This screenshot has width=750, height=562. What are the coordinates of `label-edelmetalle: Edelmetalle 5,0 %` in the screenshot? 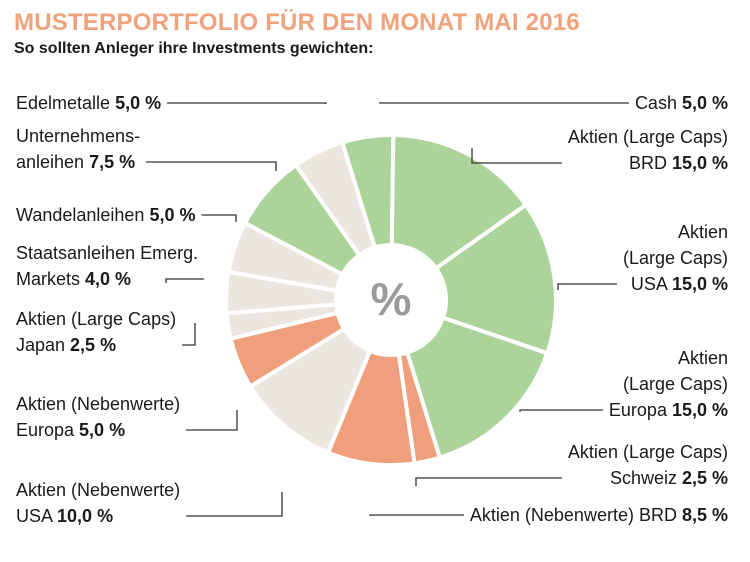 It's located at (88, 103).